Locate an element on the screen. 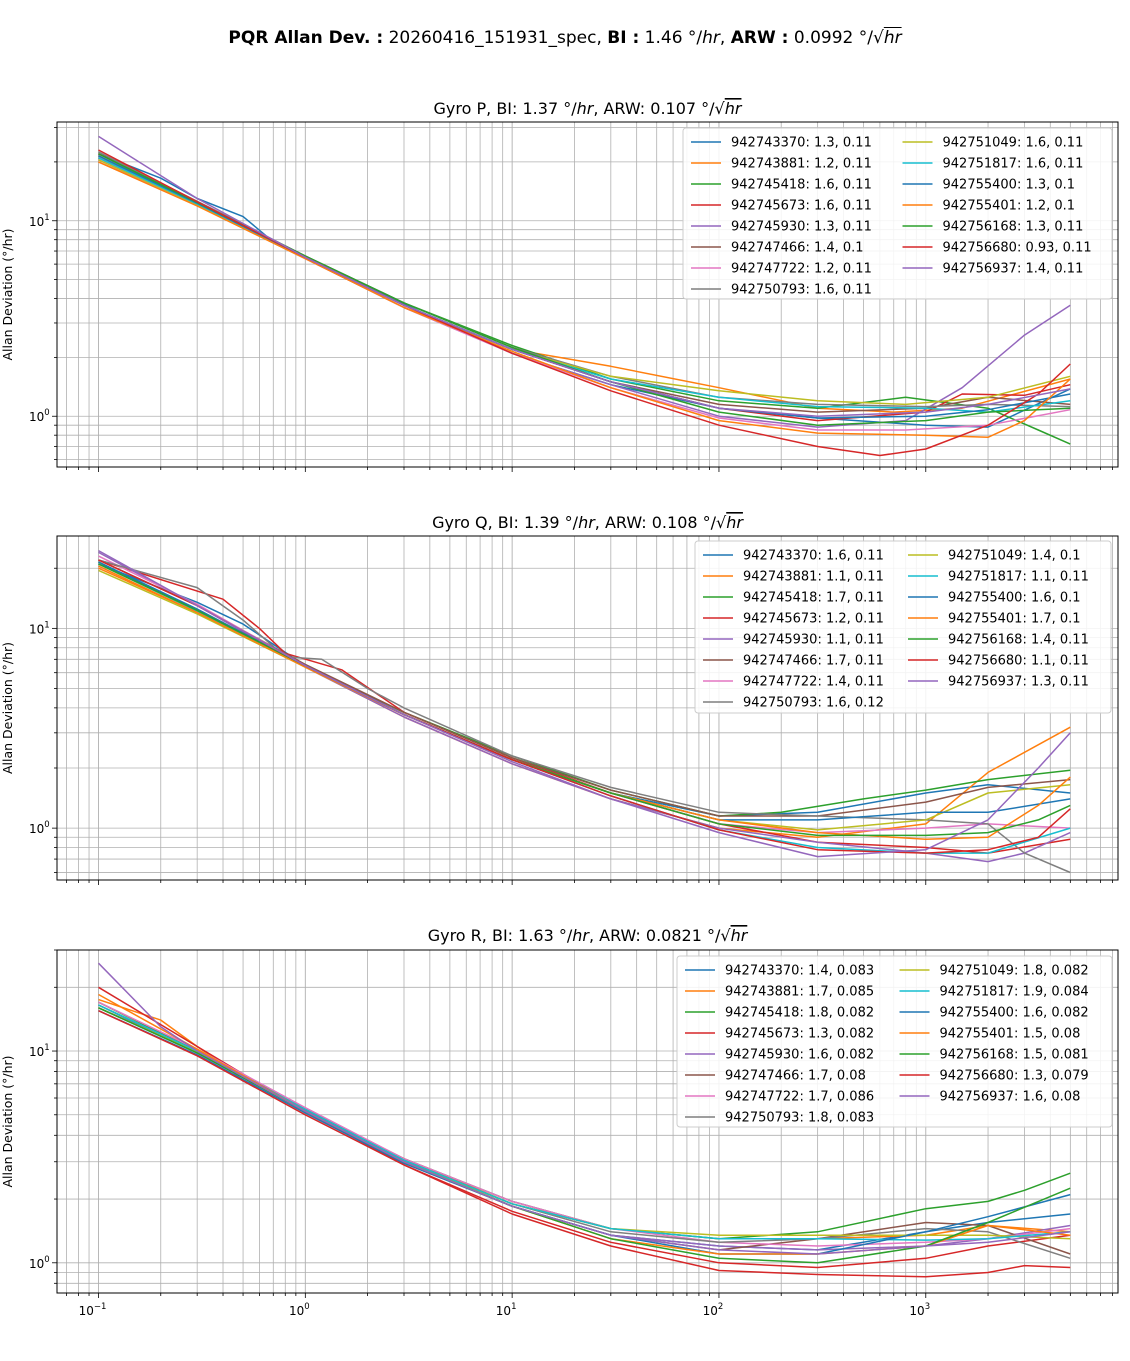  x-tick-label: 10⁰ is located at coordinates (299, 1310).